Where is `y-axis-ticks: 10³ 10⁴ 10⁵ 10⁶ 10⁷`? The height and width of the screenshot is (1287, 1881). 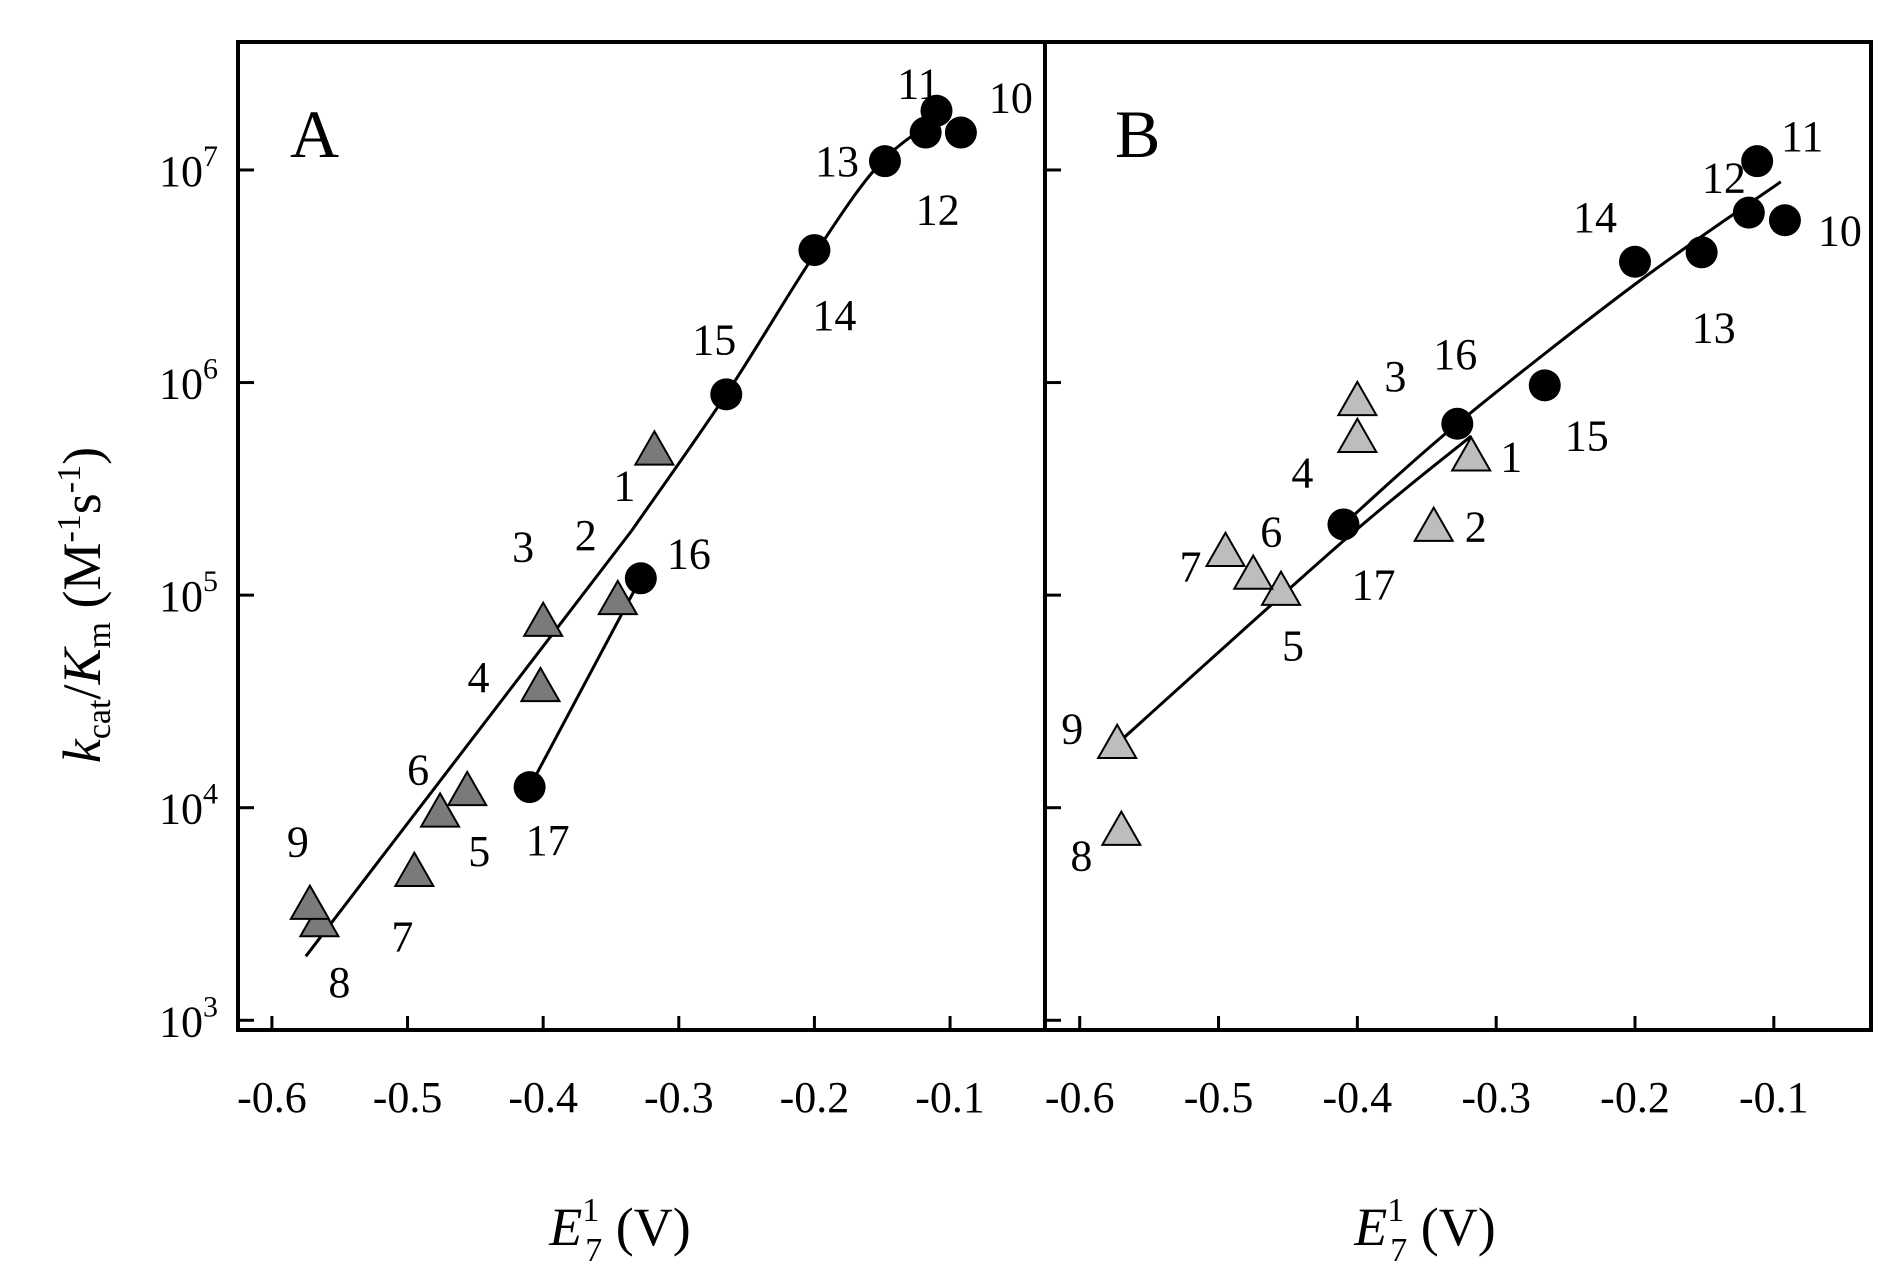
y-axis-ticks: 10³ 10⁴ 10⁵ 10⁶ 10⁷ is located at coordinates (188, 593).